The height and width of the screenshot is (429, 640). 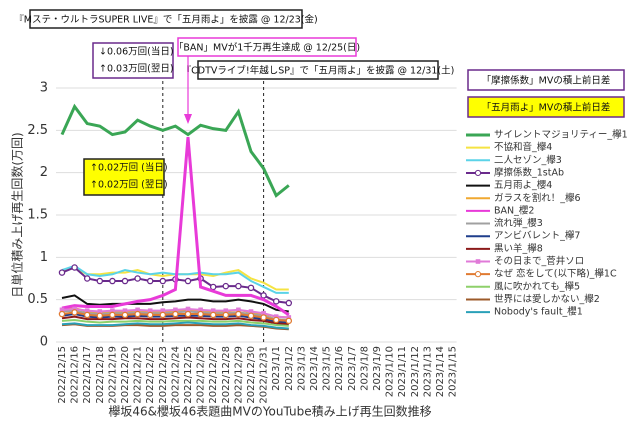 What do you see at coordinates (537, 286) in the screenshot?
I see `legend-label: 風に吹かれても_欅5` at bounding box center [537, 286].